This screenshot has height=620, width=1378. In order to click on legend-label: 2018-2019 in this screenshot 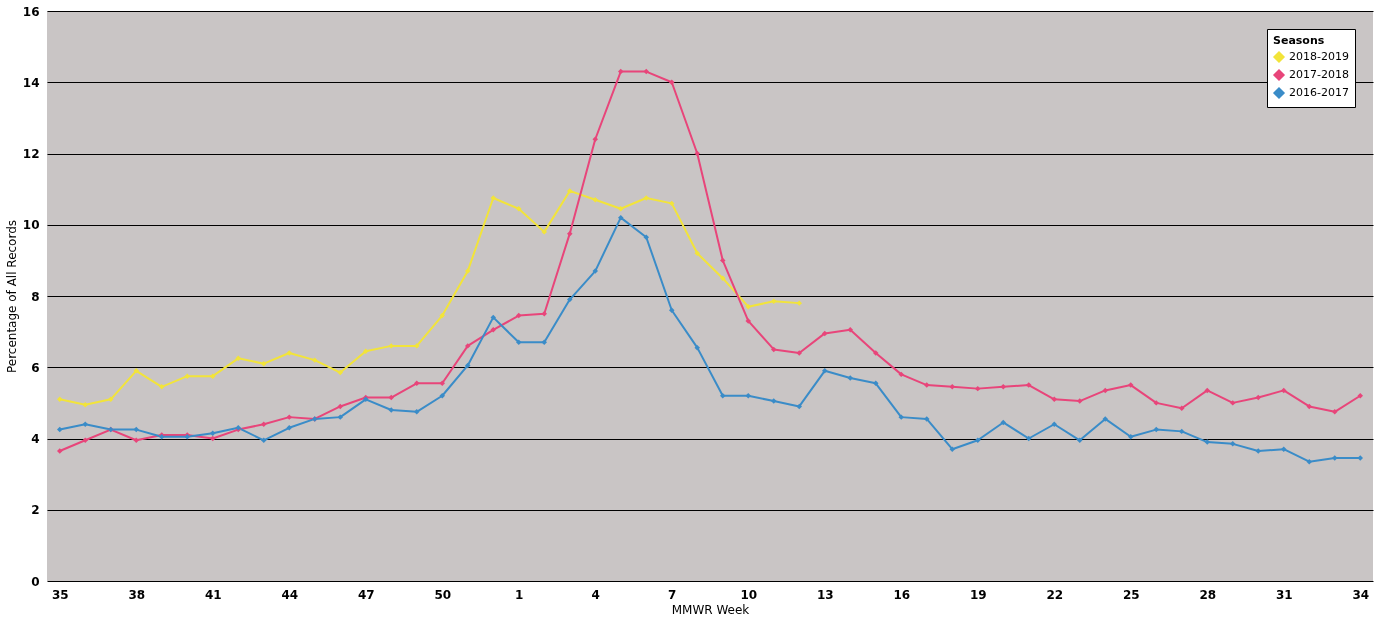, I will do `click(1319, 56)`.